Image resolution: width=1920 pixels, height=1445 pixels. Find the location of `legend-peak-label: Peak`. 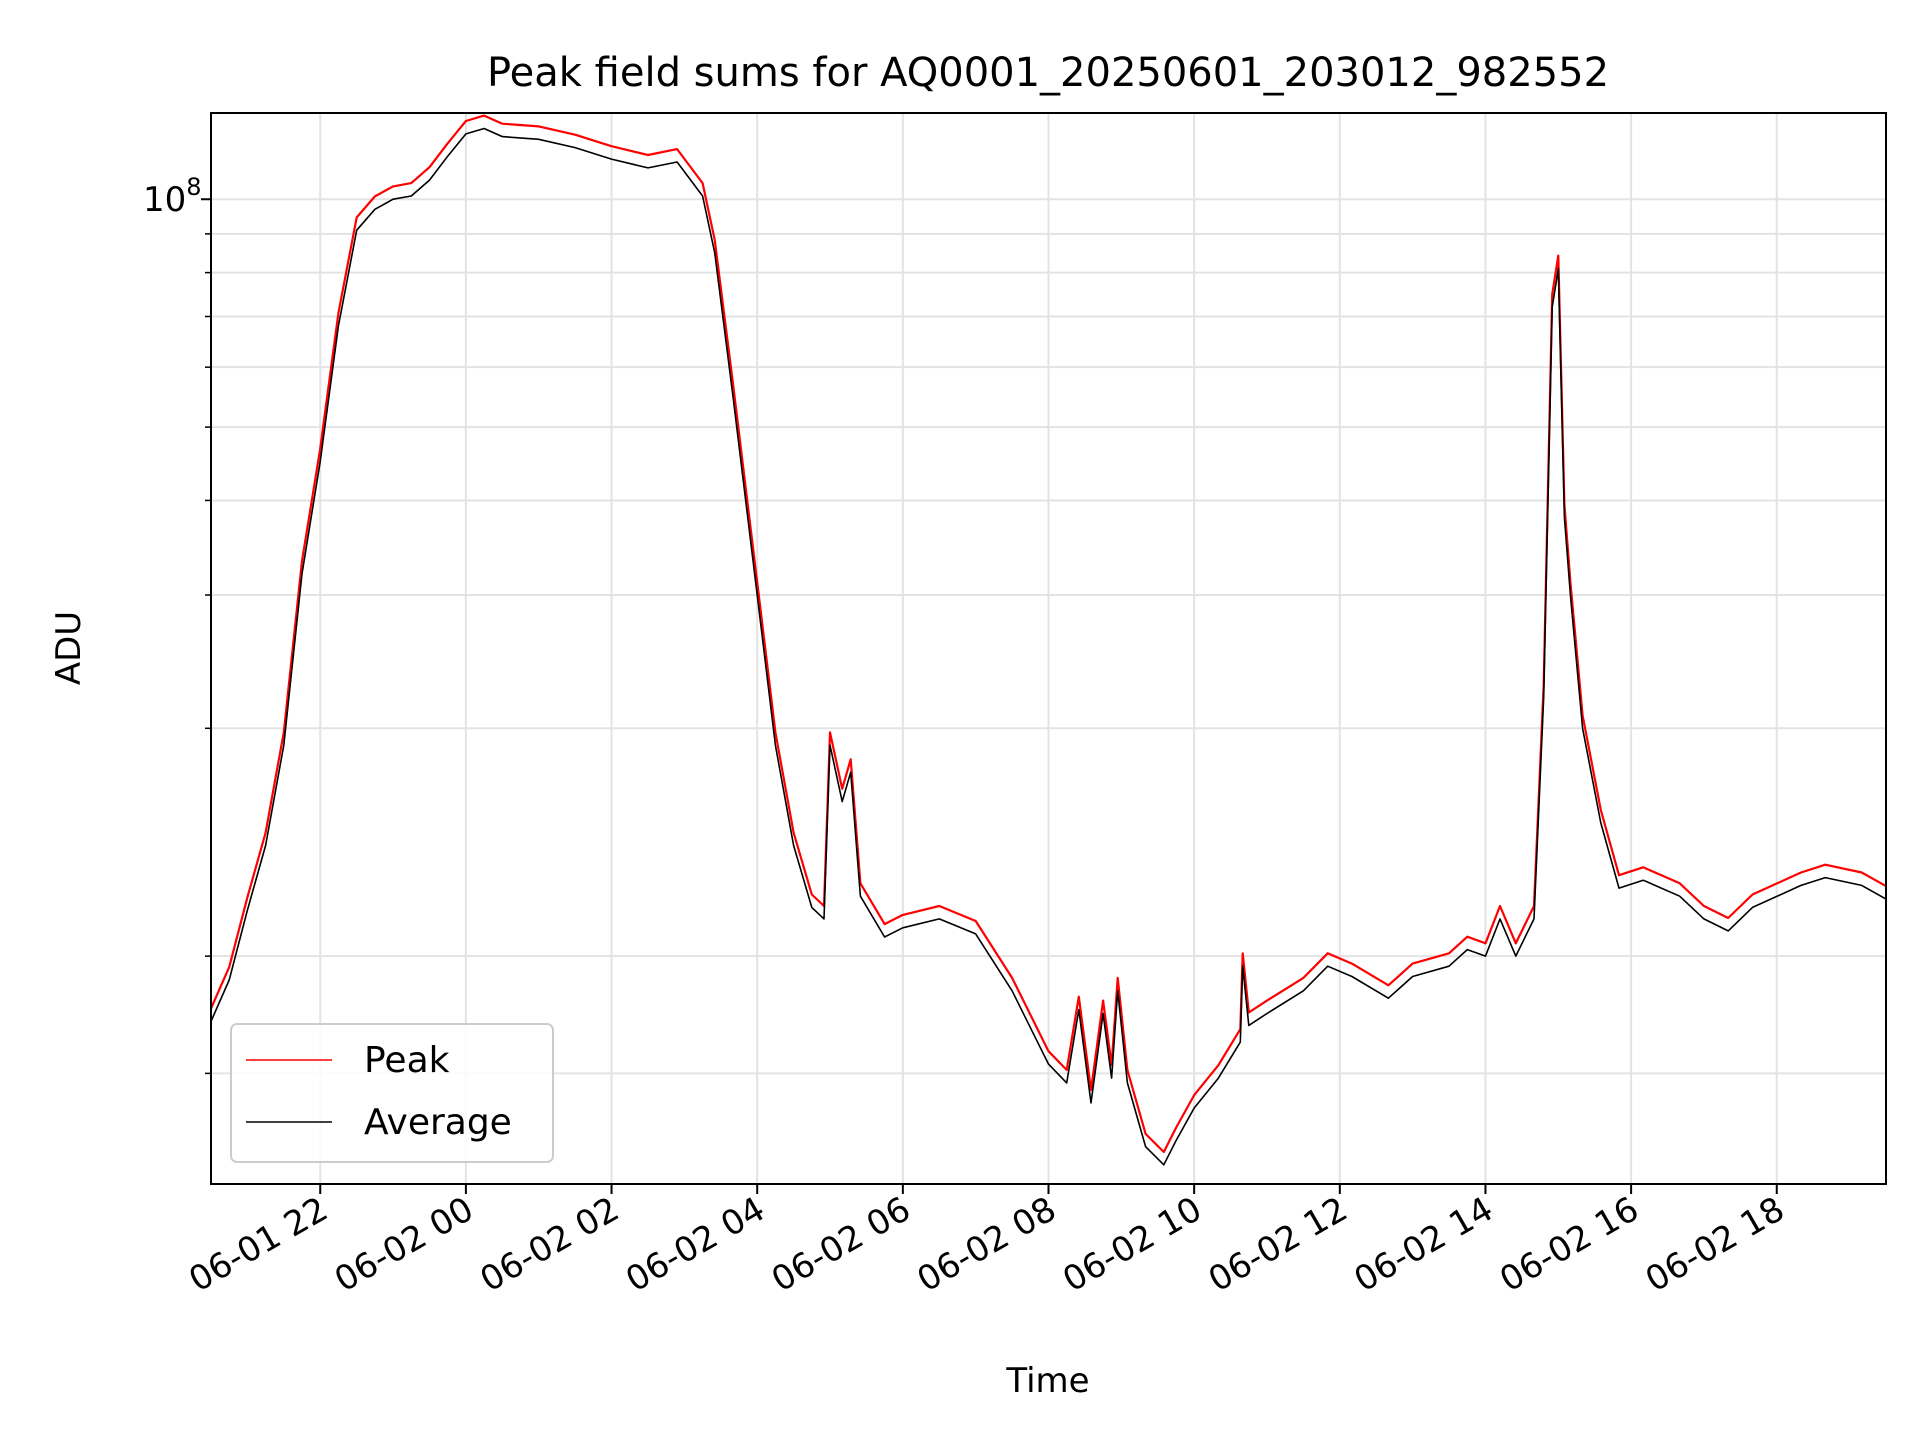

legend-peak-label: Peak is located at coordinates (407, 1060).